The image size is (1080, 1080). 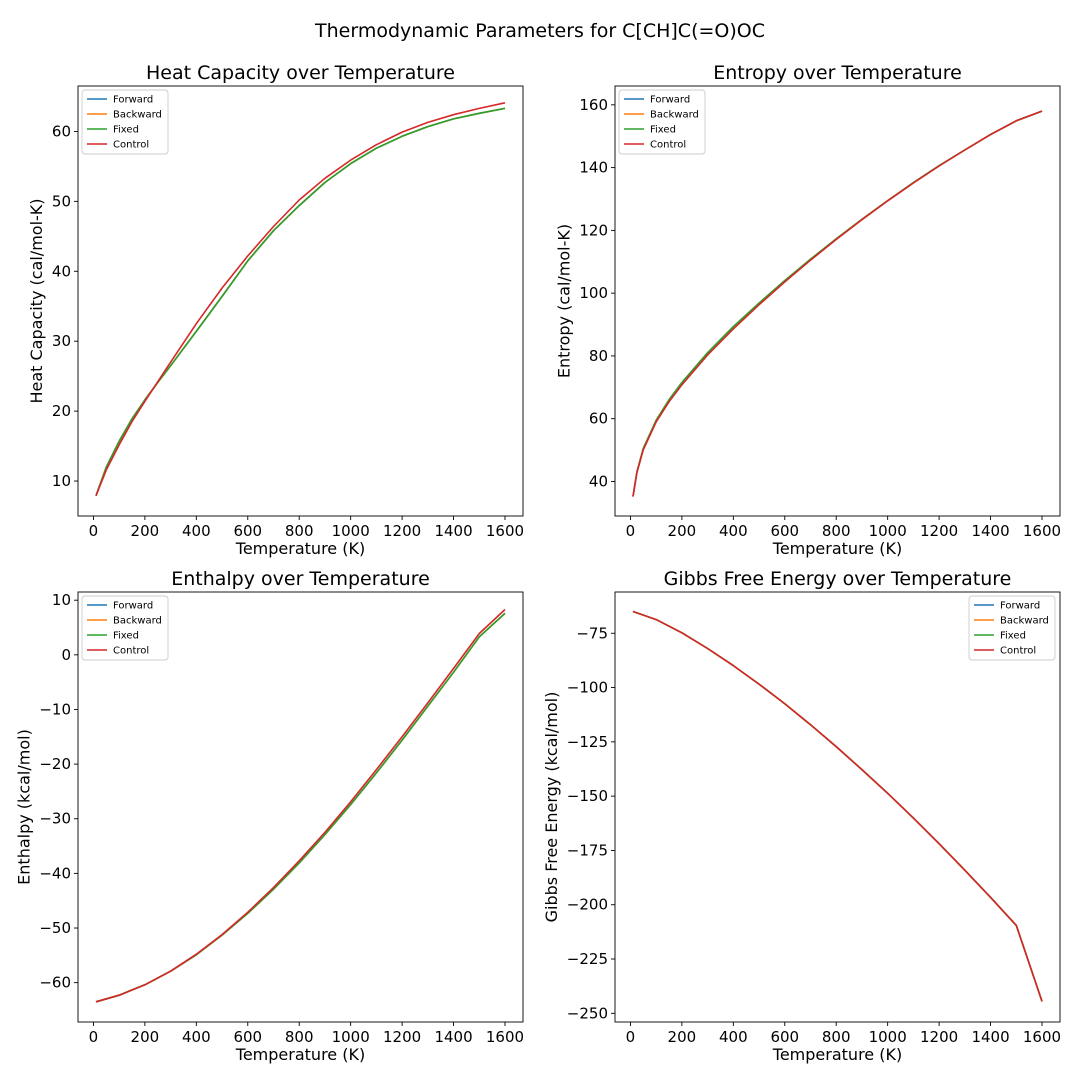 I want to click on entropy-legend-label-fixed: Fixed, so click(x=663, y=130).